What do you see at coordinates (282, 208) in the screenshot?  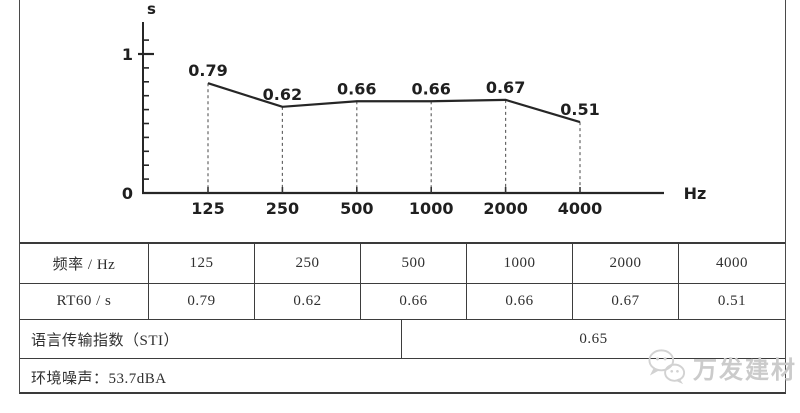 I see `svg-text: 250` at bounding box center [282, 208].